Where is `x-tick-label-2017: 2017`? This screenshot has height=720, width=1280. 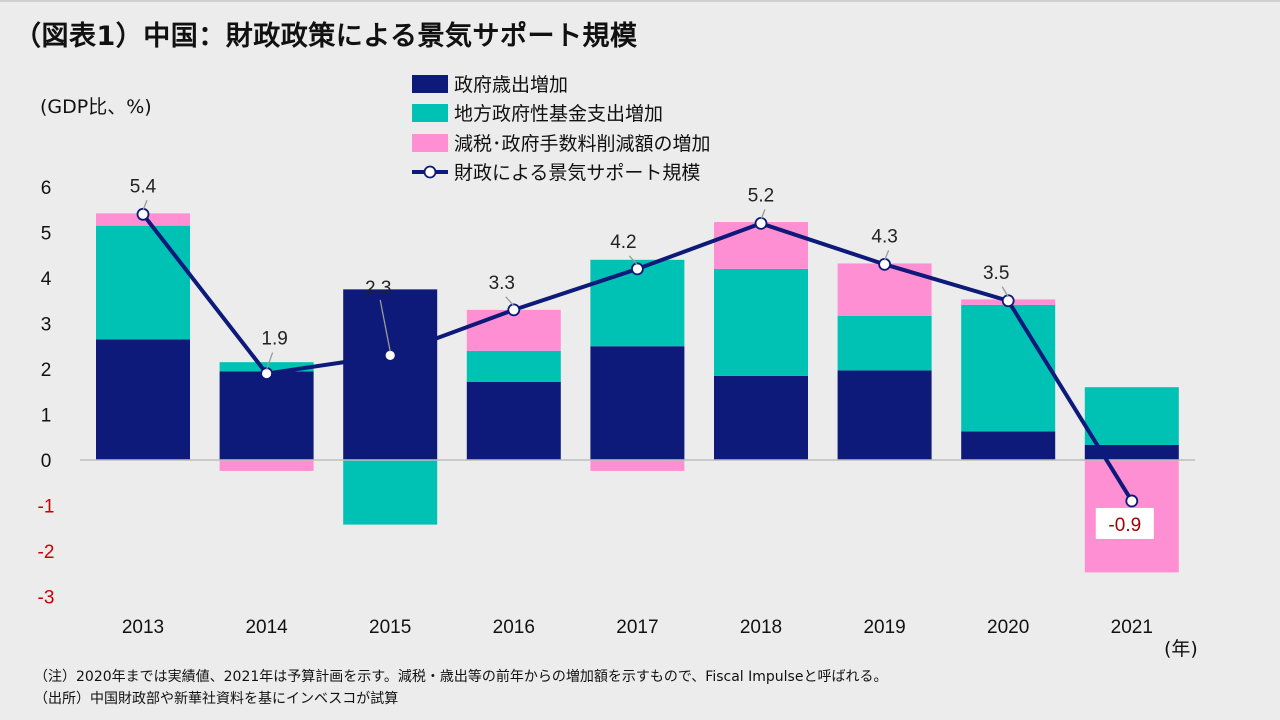 x-tick-label-2017: 2017 is located at coordinates (637, 627).